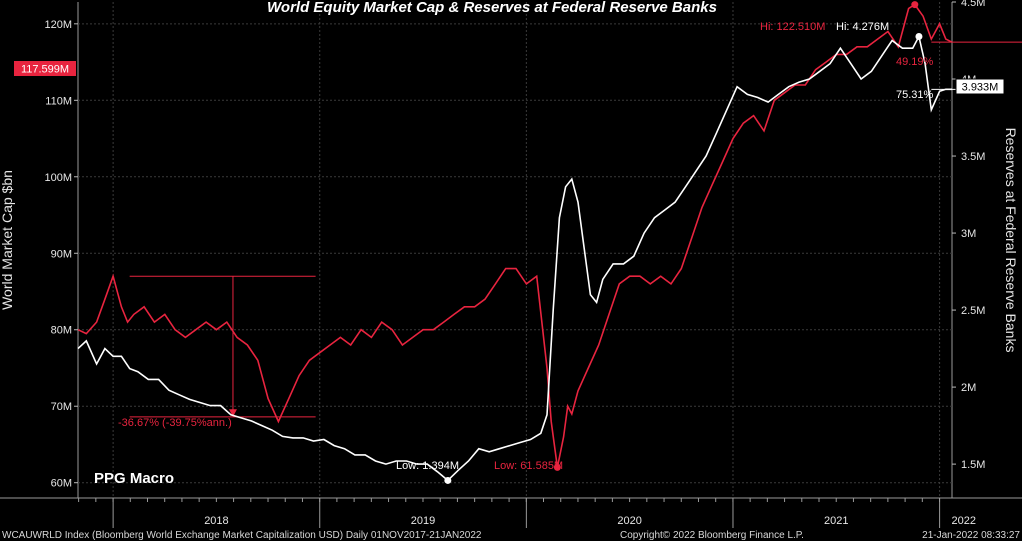  I want to click on drawdown-arrow-head, so click(232, 413).